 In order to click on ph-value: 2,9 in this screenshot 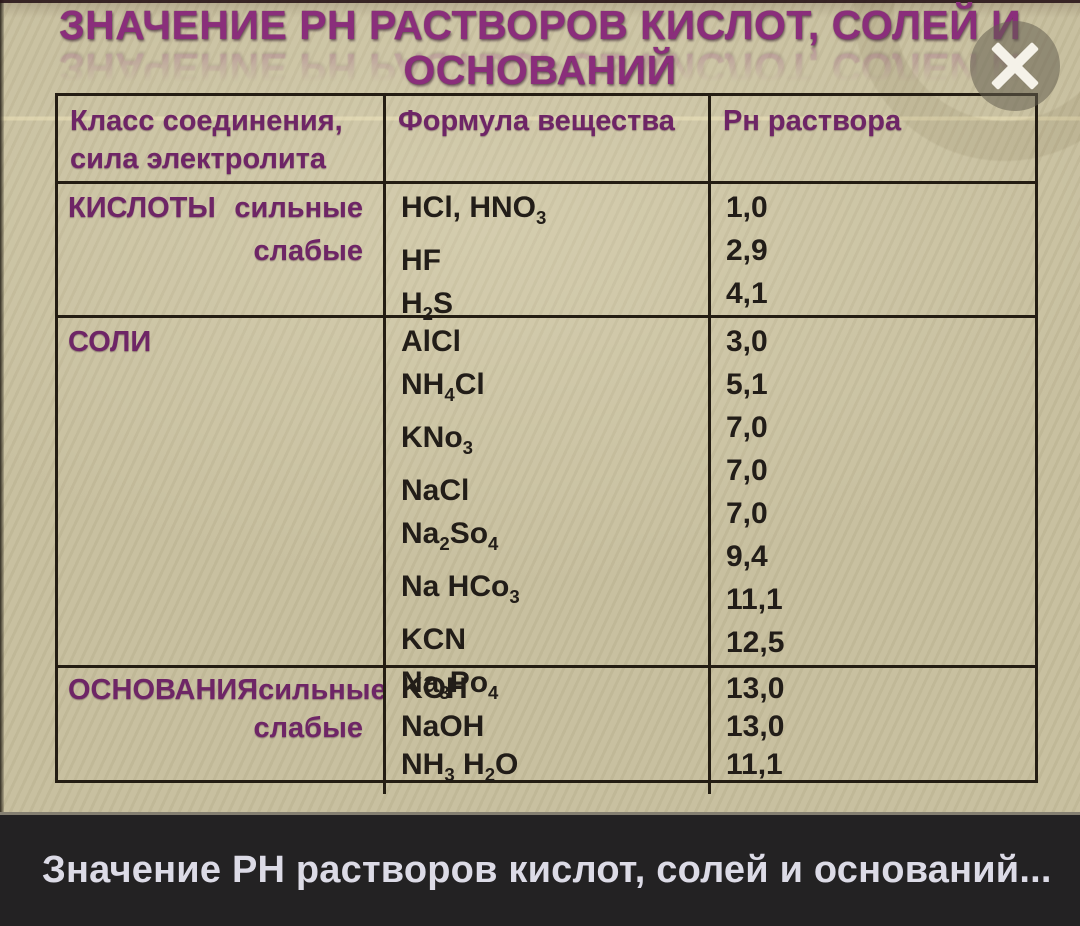, I will do `click(747, 250)`.